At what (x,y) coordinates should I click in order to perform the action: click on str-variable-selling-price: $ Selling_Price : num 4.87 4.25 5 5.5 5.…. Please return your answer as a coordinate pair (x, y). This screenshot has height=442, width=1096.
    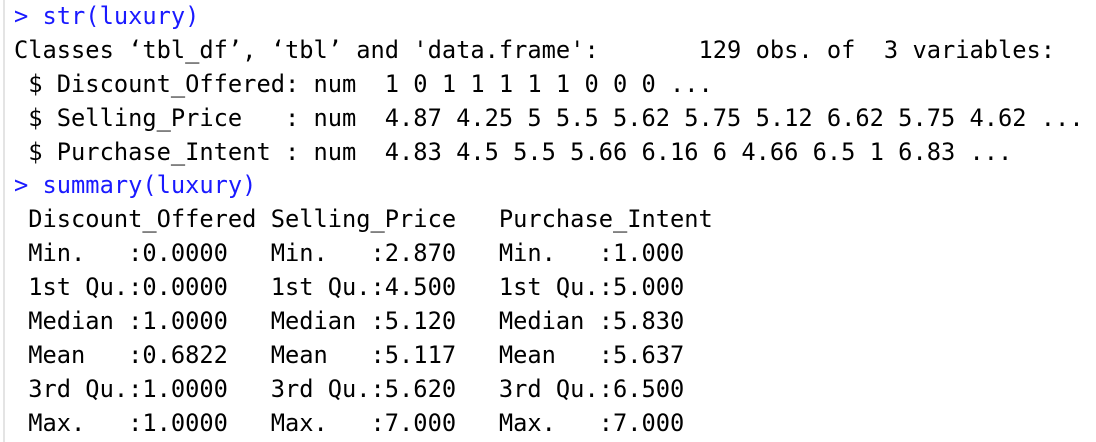
    Looking at the image, I should click on (549, 117).